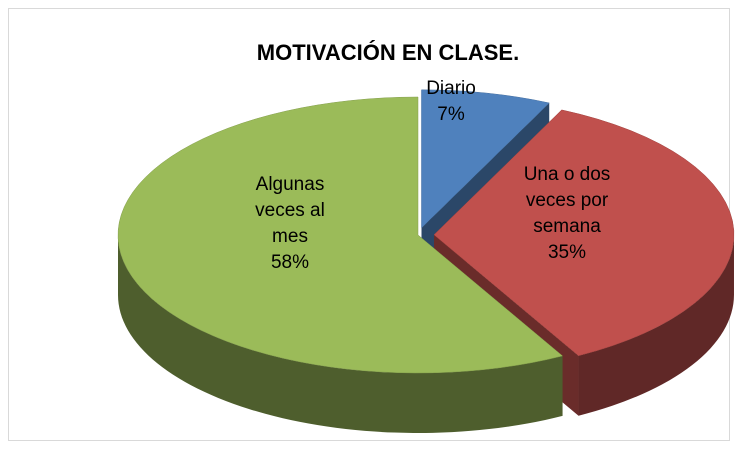 This screenshot has width=738, height=449. Describe the element at coordinates (290, 262) in the screenshot. I see `value-label: 58%` at that location.